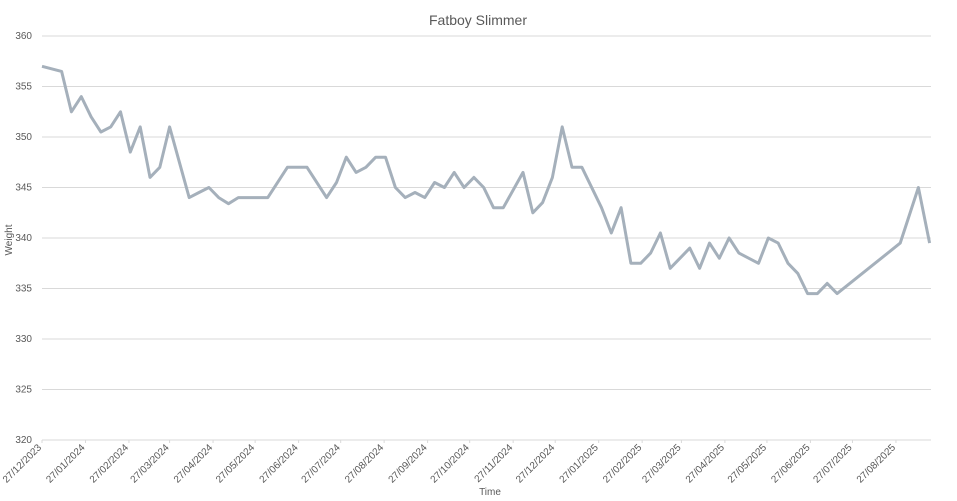 The image size is (957, 501). I want to click on chart-title: Fatboy Slimmer, so click(478, 20).